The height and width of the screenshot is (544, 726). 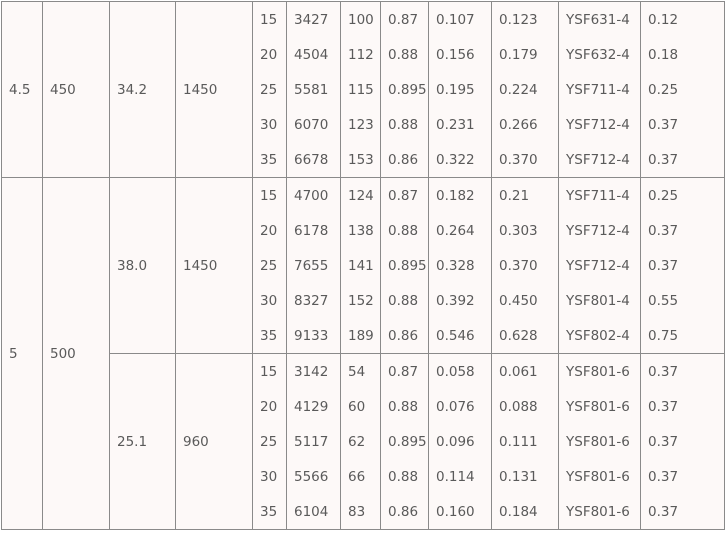 I want to click on table-row: 30 8327 152 0.88 0.392 0.450 YSF801-4 0.55, so click(x=363, y=300).